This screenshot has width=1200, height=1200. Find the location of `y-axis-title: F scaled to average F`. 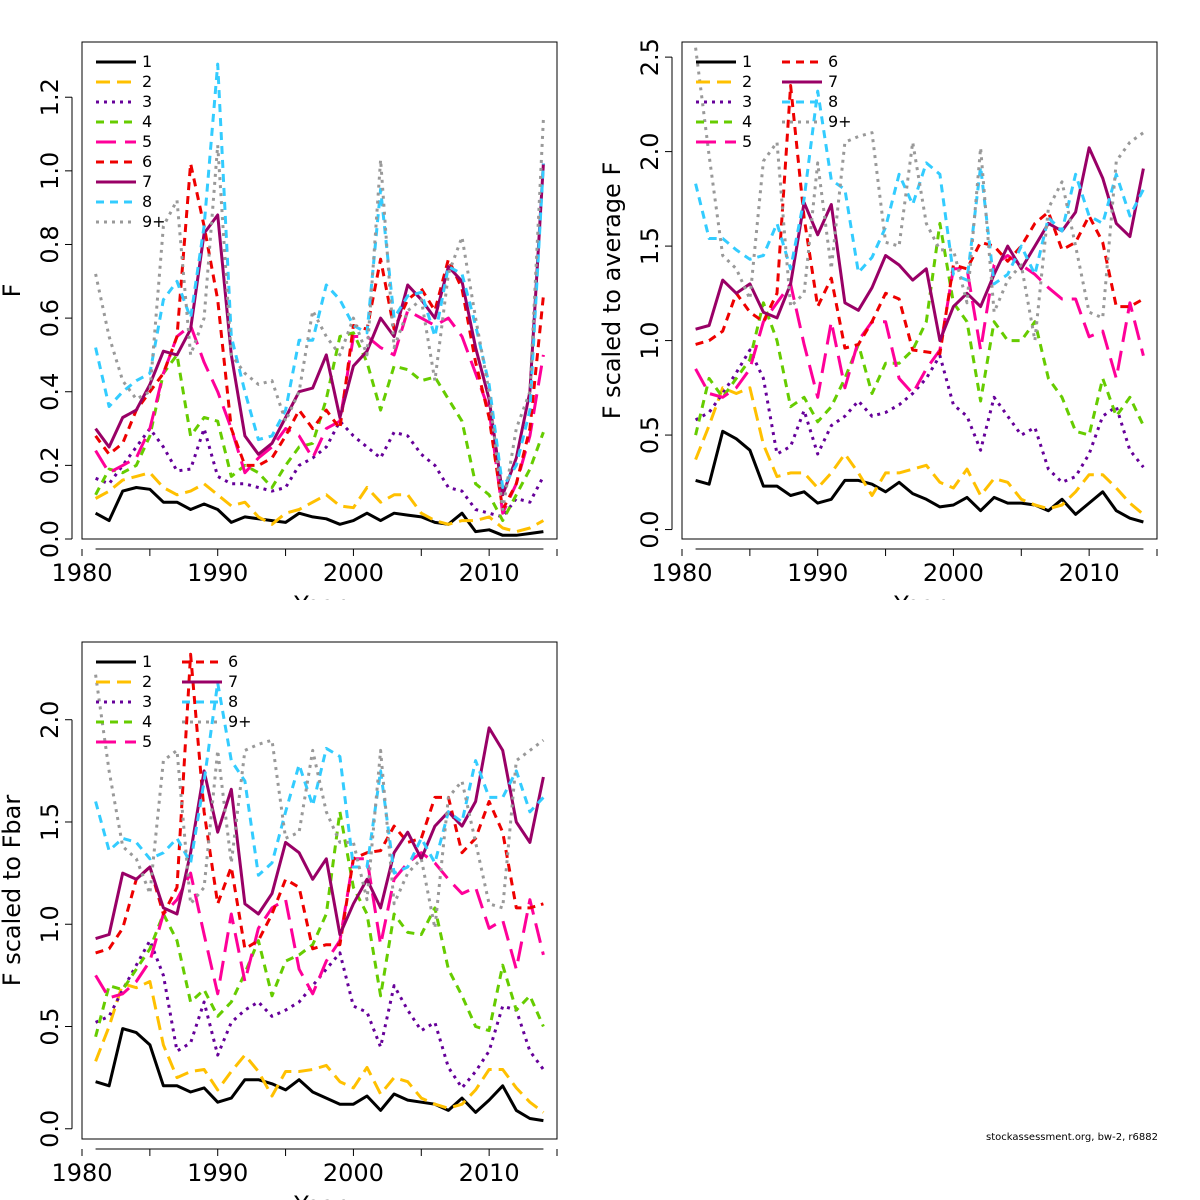

y-axis-title: F scaled to average F is located at coordinates (612, 291).